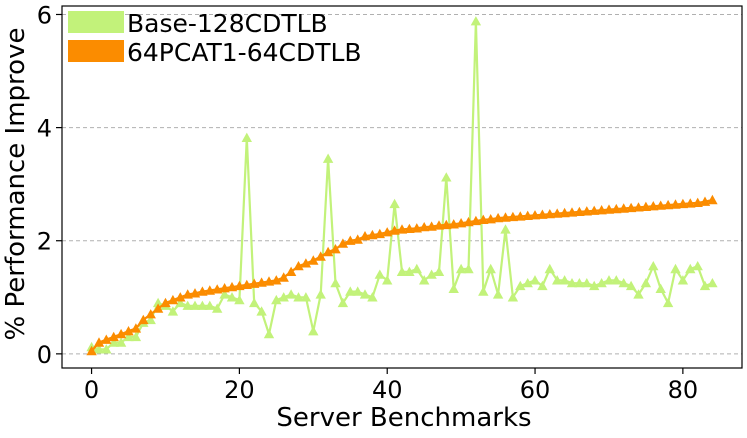 This screenshot has height=438, width=747. Describe the element at coordinates (239, 390) in the screenshot. I see `x-tick-label: 20` at that location.